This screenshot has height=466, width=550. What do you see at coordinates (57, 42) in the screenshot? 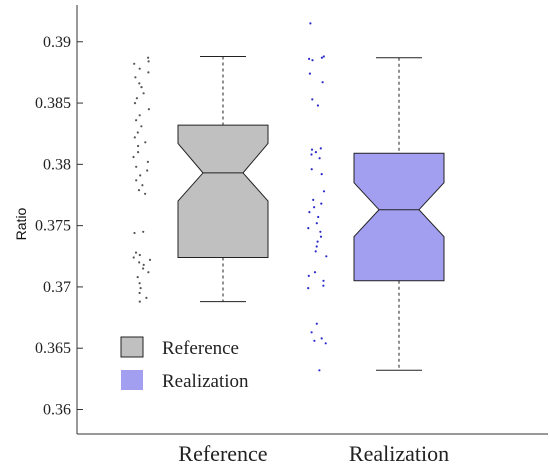
I see `y-tick-label: 0.39` at bounding box center [57, 42].